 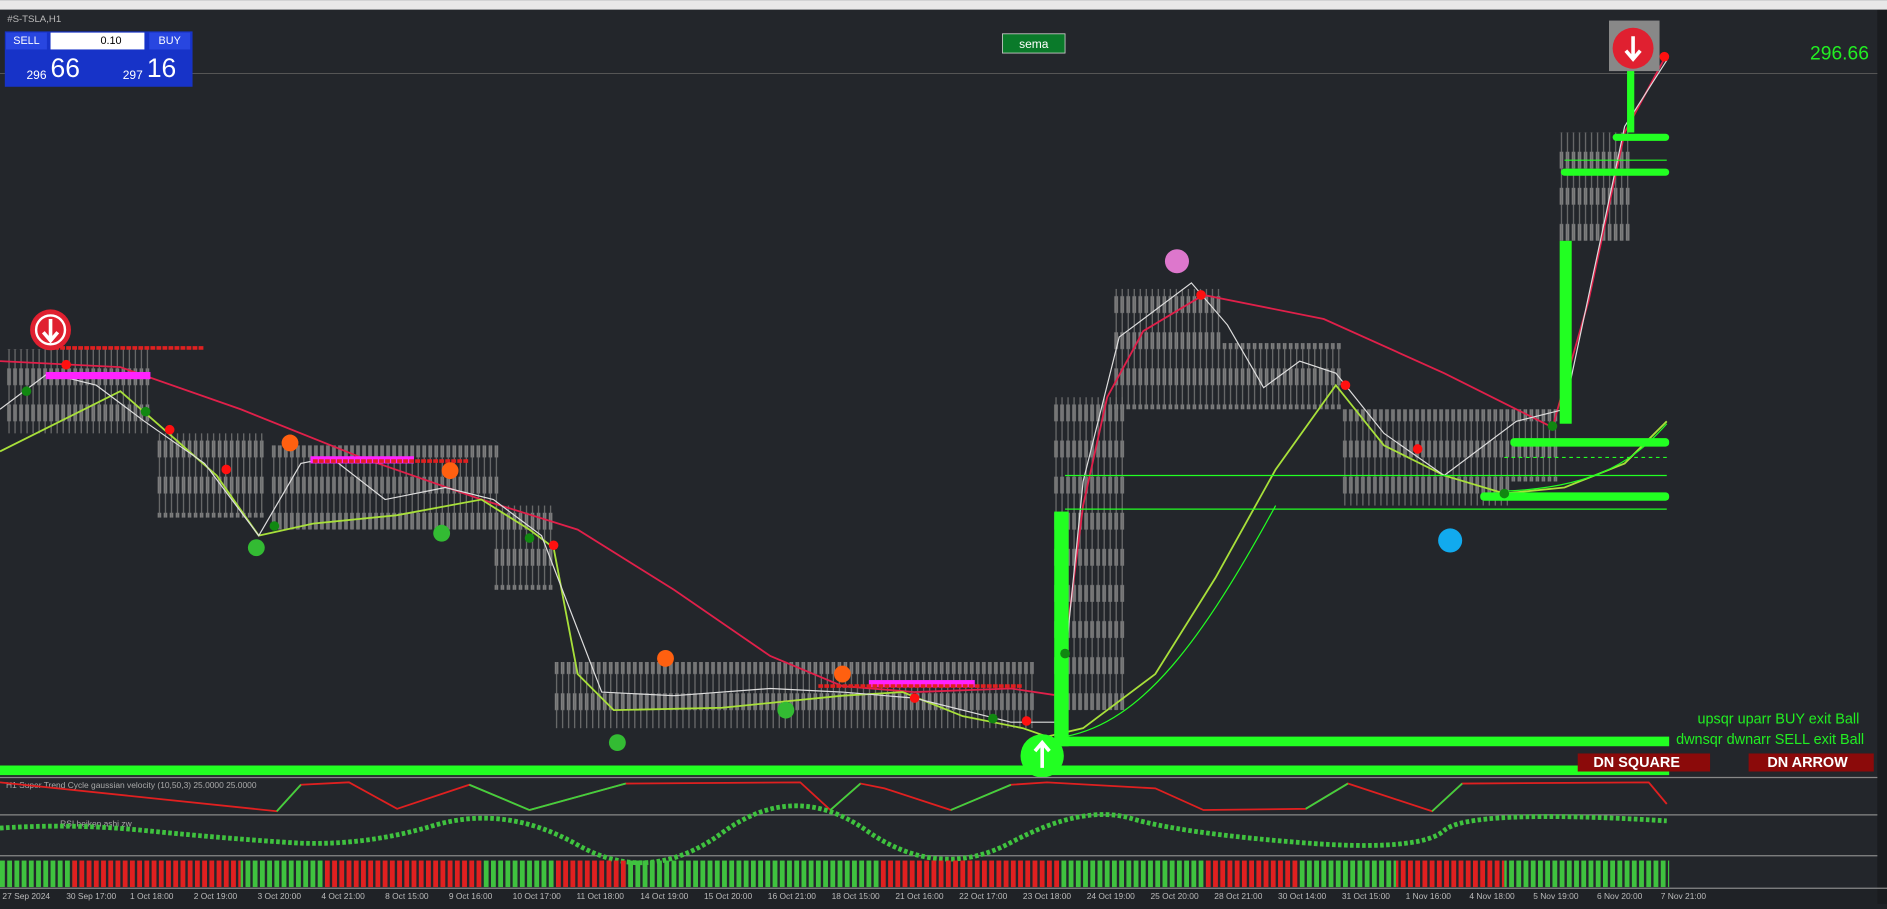 What do you see at coordinates (36, 75) in the screenshot?
I see `bid-small: 296` at bounding box center [36, 75].